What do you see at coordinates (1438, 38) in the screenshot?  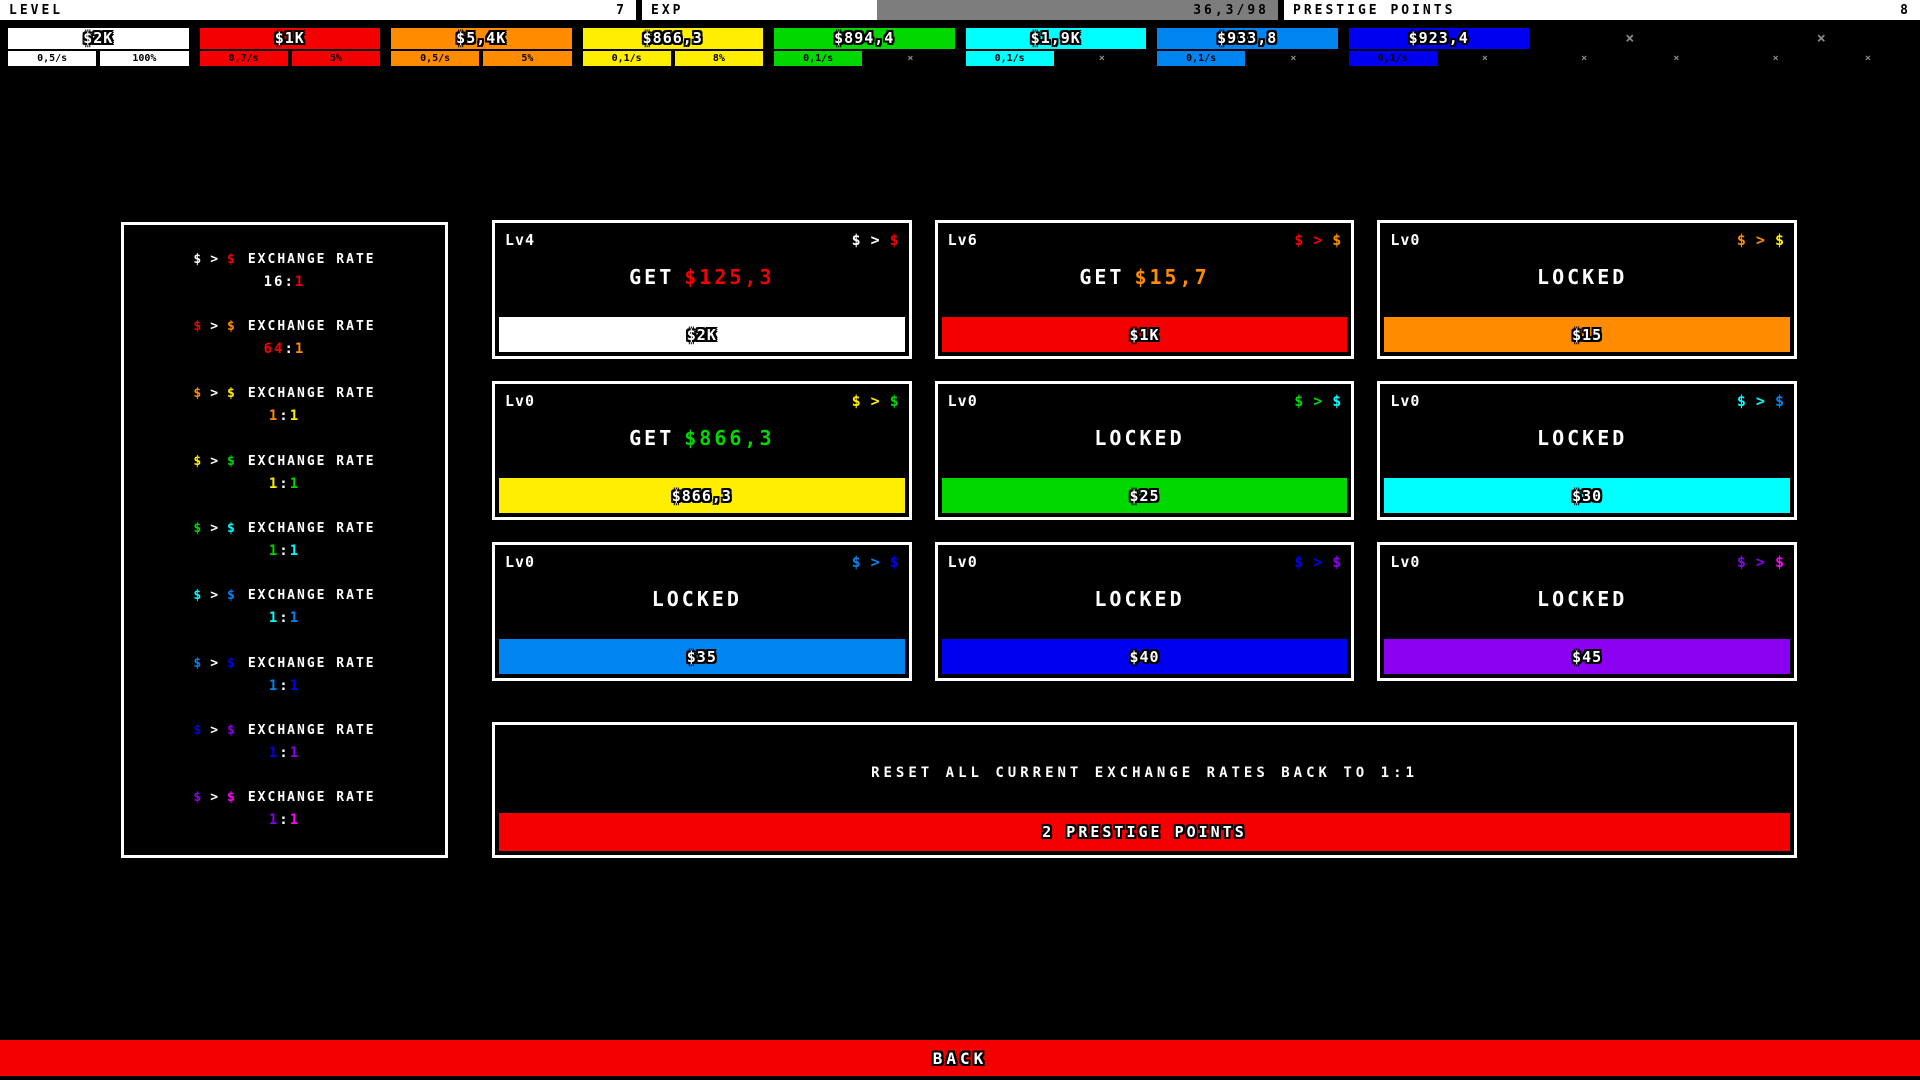 I see `currency-amount: $923,4` at bounding box center [1438, 38].